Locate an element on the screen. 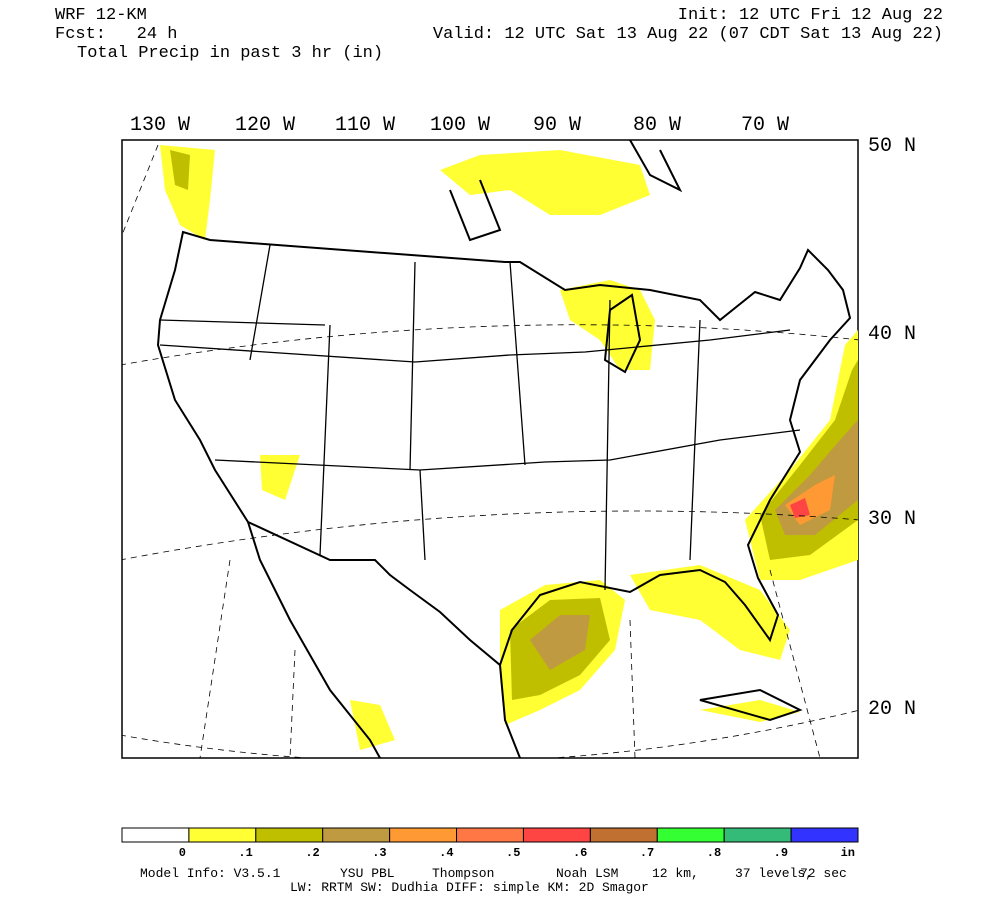 The height and width of the screenshot is (900, 1000). forecast-hour: Fcst: 24 h is located at coordinates (116, 34).